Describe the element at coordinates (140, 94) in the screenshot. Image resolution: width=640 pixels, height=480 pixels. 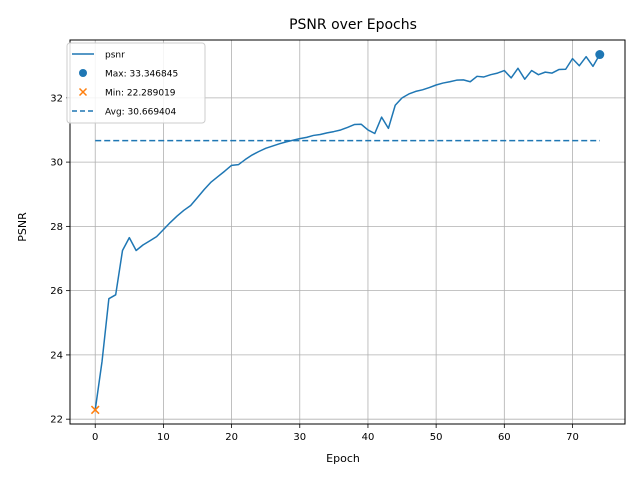
I see `legend-min-label: Min: 22.289019` at that location.